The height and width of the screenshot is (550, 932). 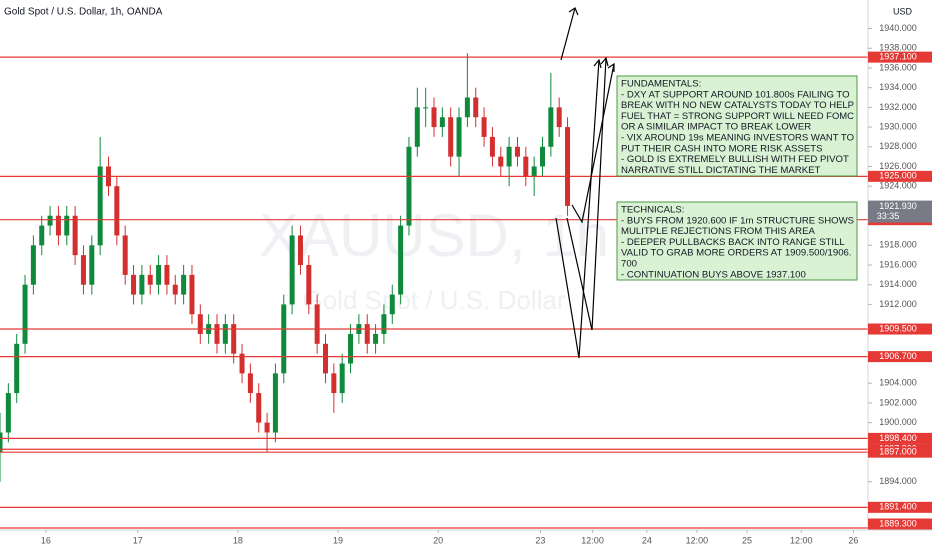 What do you see at coordinates (46, 540) in the screenshot?
I see `x-tick-label: 16` at bounding box center [46, 540].